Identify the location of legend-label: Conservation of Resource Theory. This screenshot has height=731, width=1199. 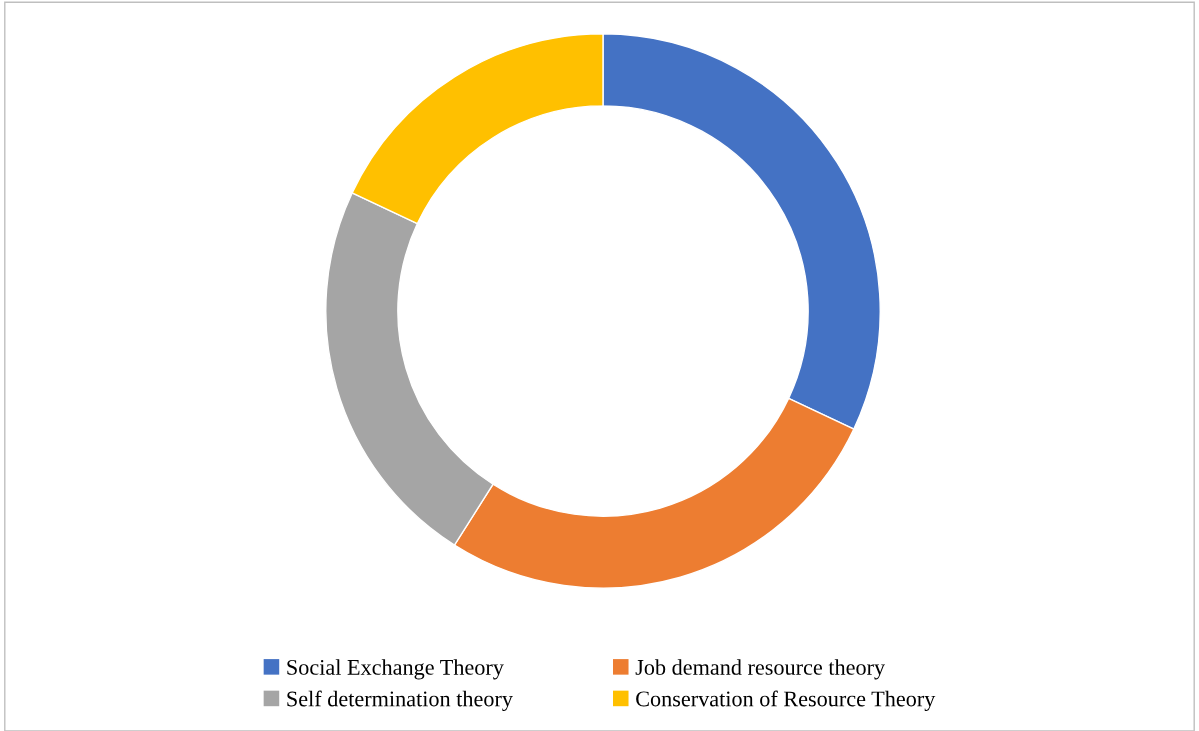
(786, 700).